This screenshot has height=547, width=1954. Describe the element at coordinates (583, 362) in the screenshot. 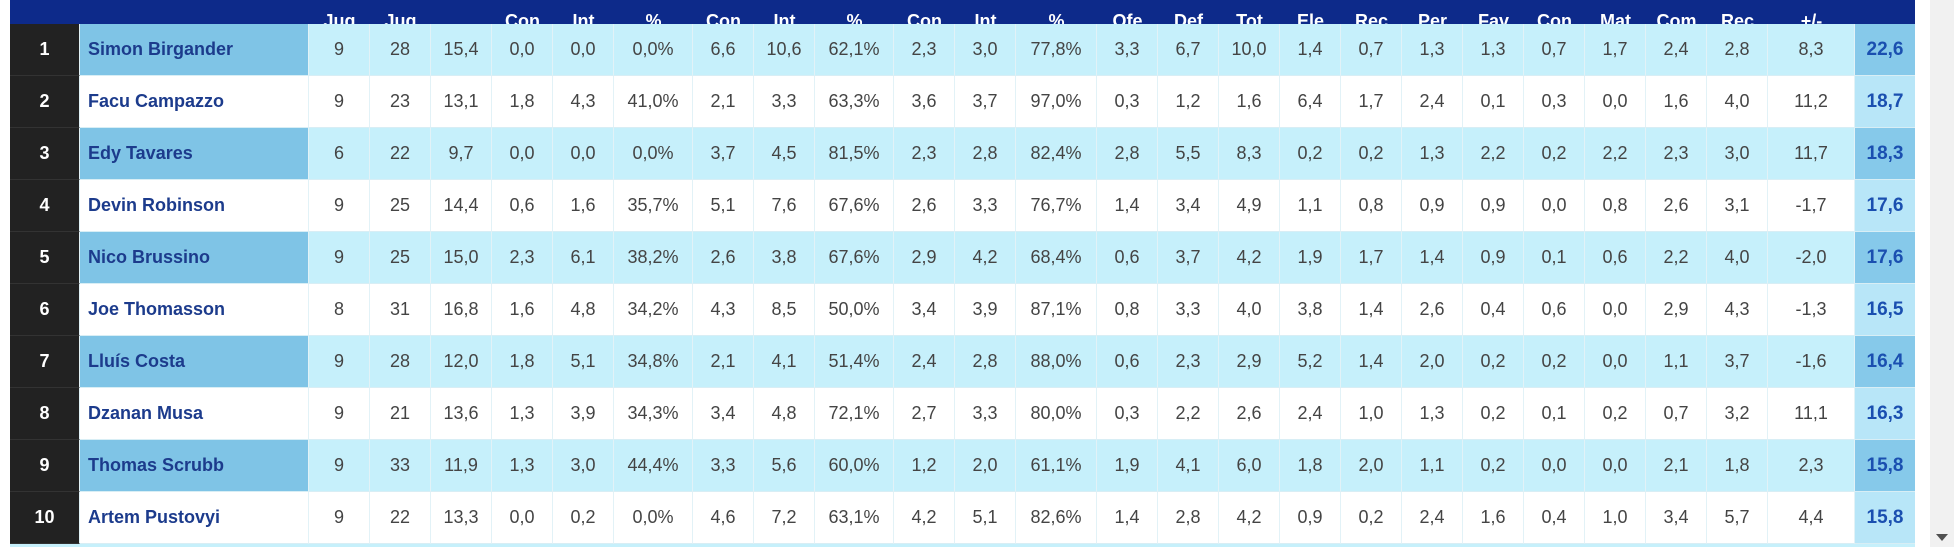

I see `stat-cell: 5,1` at that location.